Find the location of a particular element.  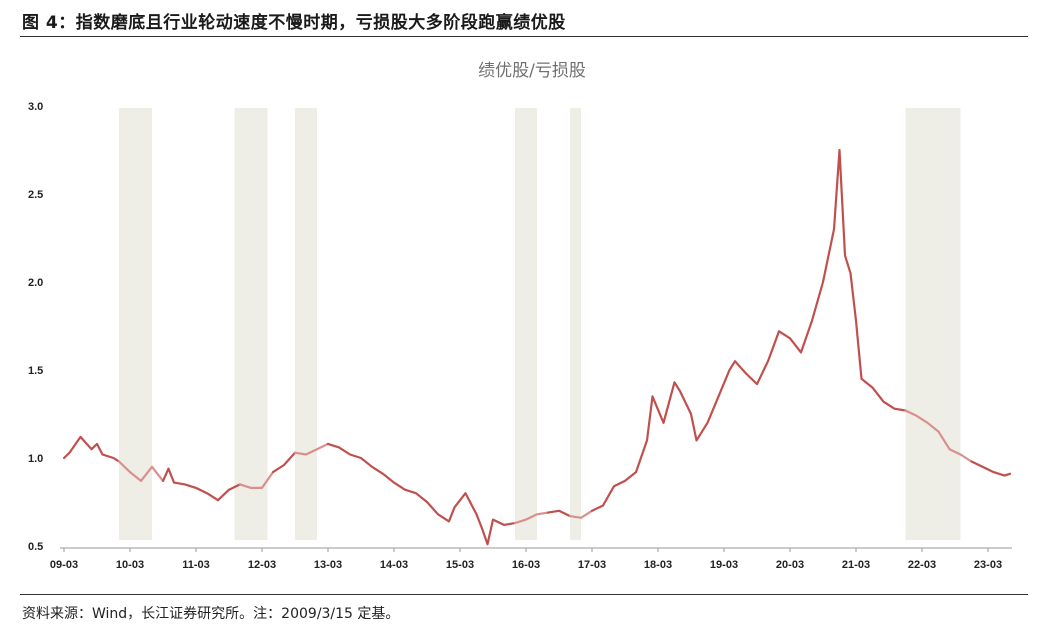

y-tick-label-5: 2.5 is located at coordinates (35, 195).